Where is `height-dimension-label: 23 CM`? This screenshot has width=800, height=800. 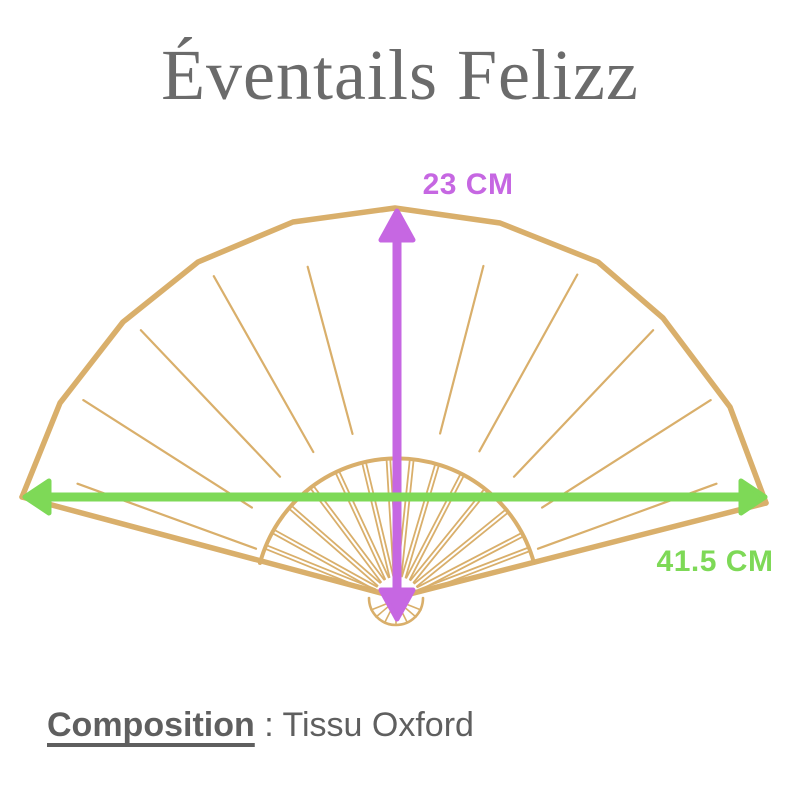 height-dimension-label: 23 CM is located at coordinates (468, 184).